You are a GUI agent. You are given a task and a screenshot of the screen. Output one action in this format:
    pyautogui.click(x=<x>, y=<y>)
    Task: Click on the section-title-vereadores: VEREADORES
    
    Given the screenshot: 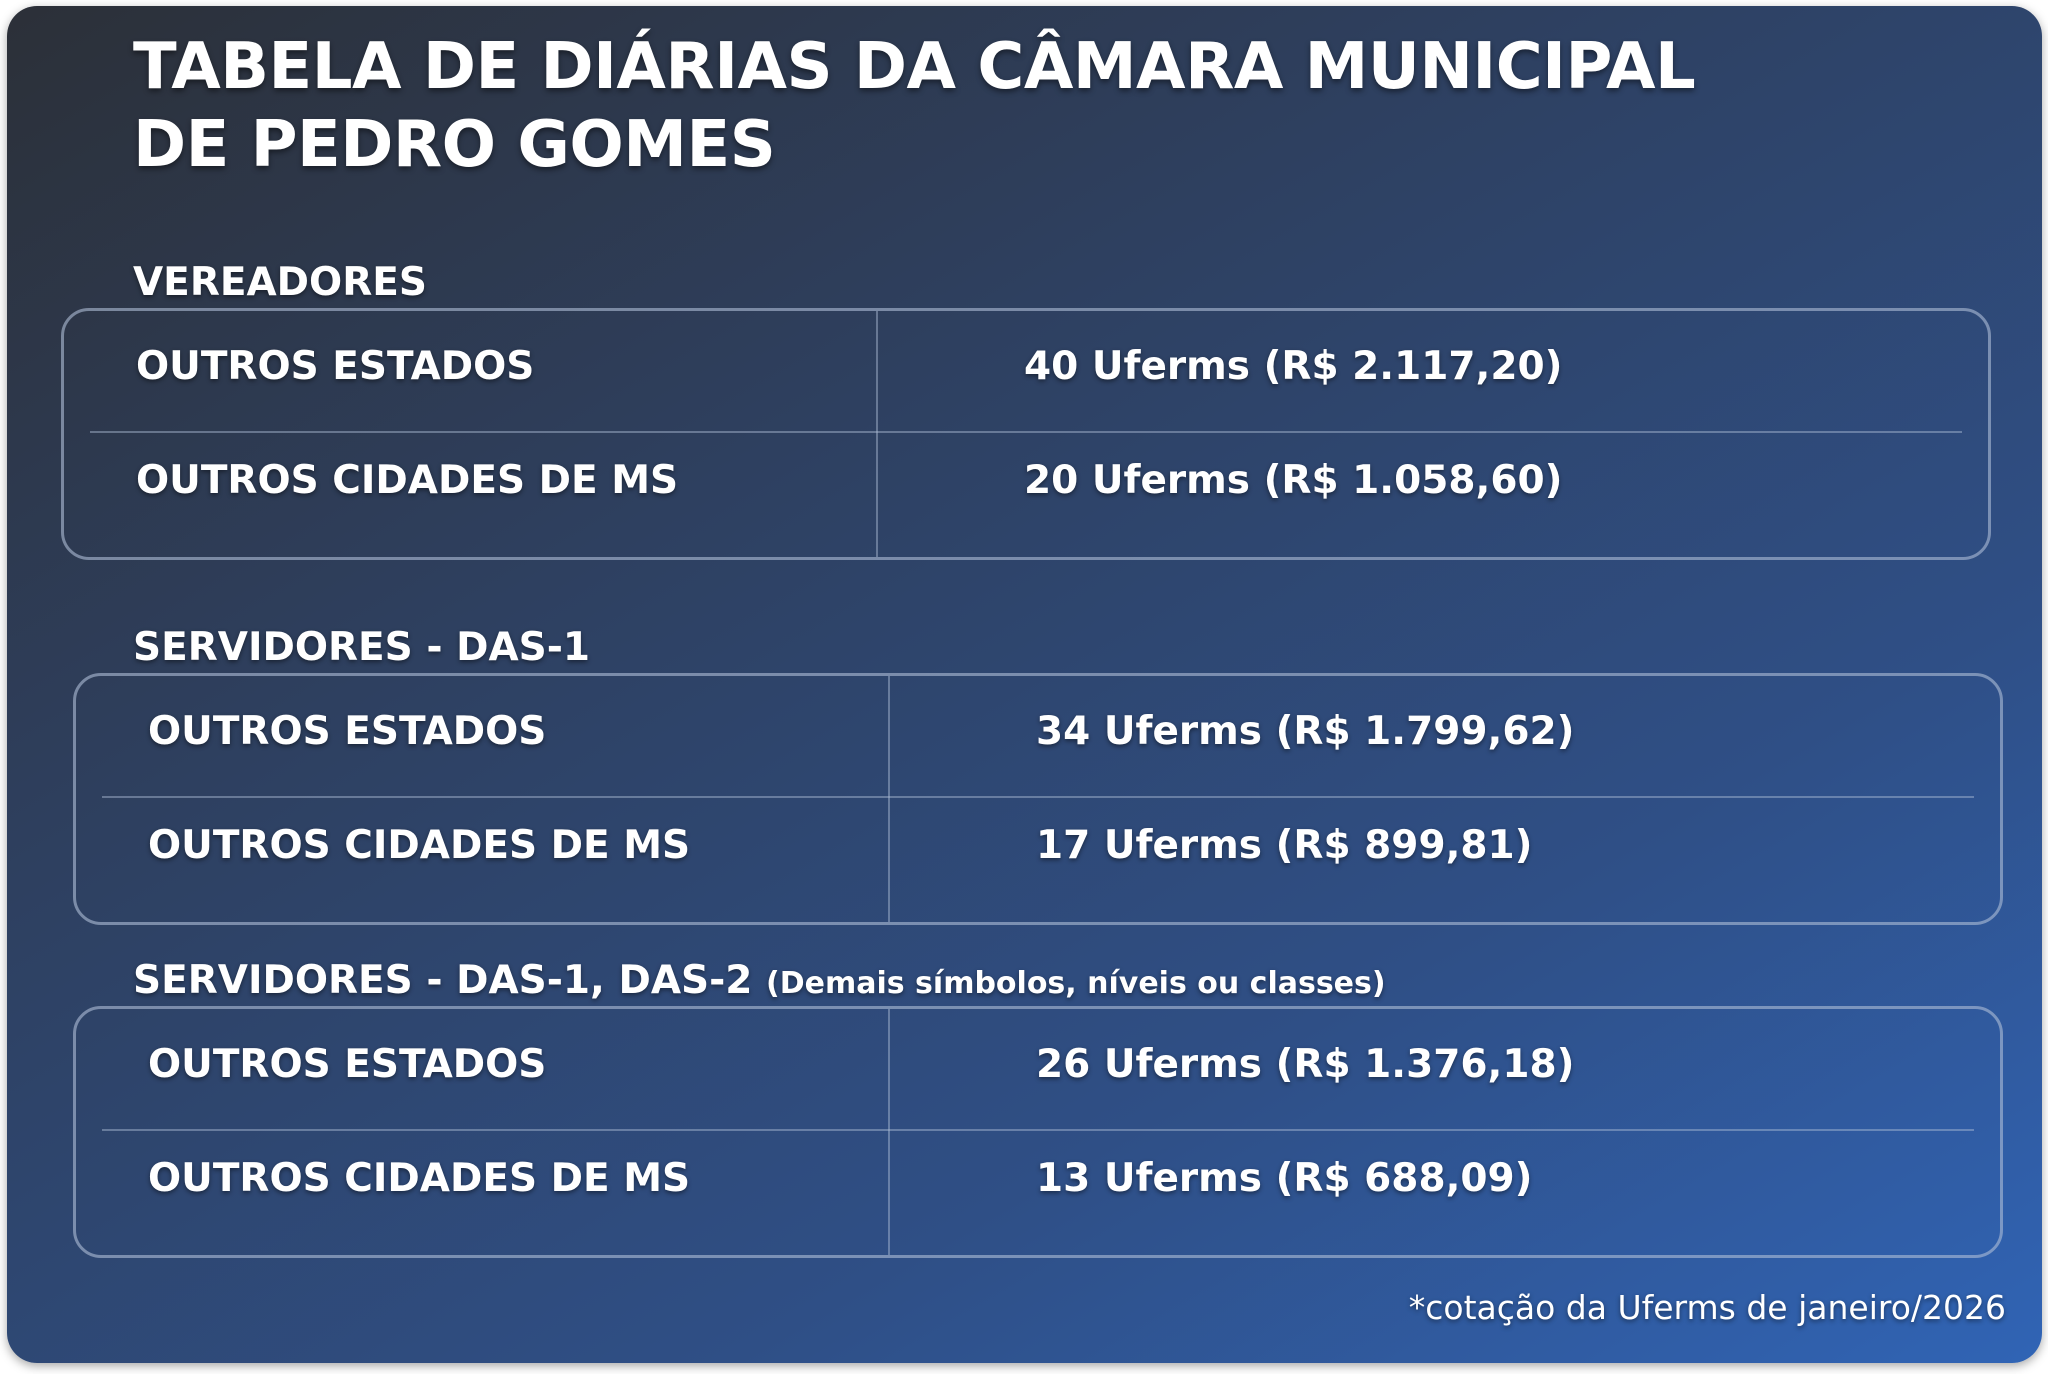 What is the action you would take?
    pyautogui.click(x=280, y=282)
    